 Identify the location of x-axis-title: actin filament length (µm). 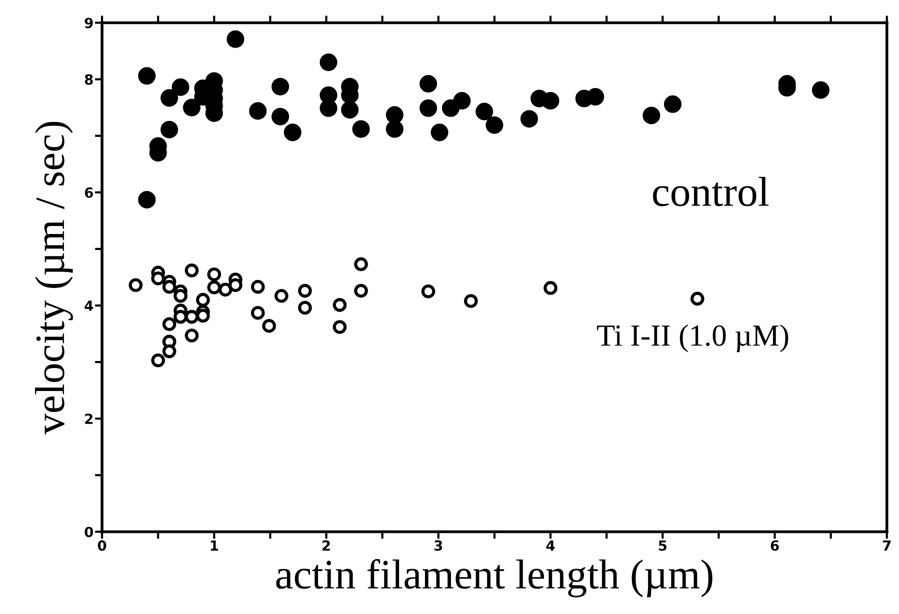
(494, 578).